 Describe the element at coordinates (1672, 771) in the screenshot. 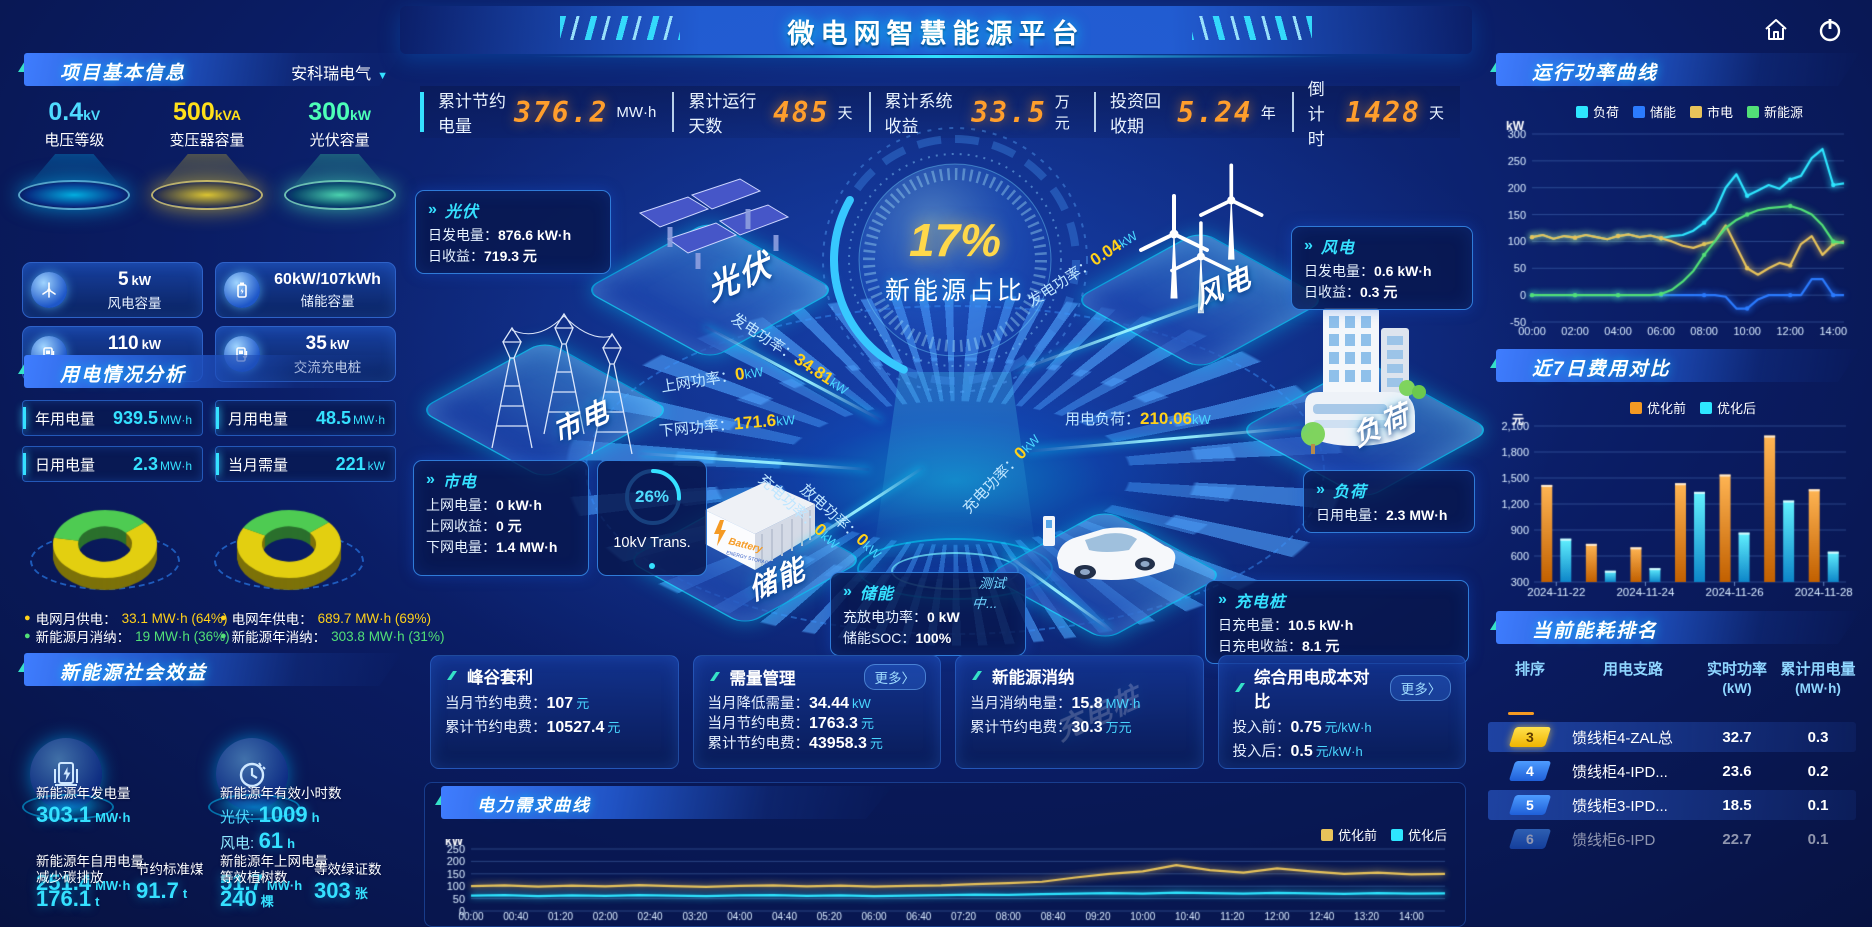

I see `table-row-rank4: 4 馈线柜4-IPD... 23.6 0.2` at that location.